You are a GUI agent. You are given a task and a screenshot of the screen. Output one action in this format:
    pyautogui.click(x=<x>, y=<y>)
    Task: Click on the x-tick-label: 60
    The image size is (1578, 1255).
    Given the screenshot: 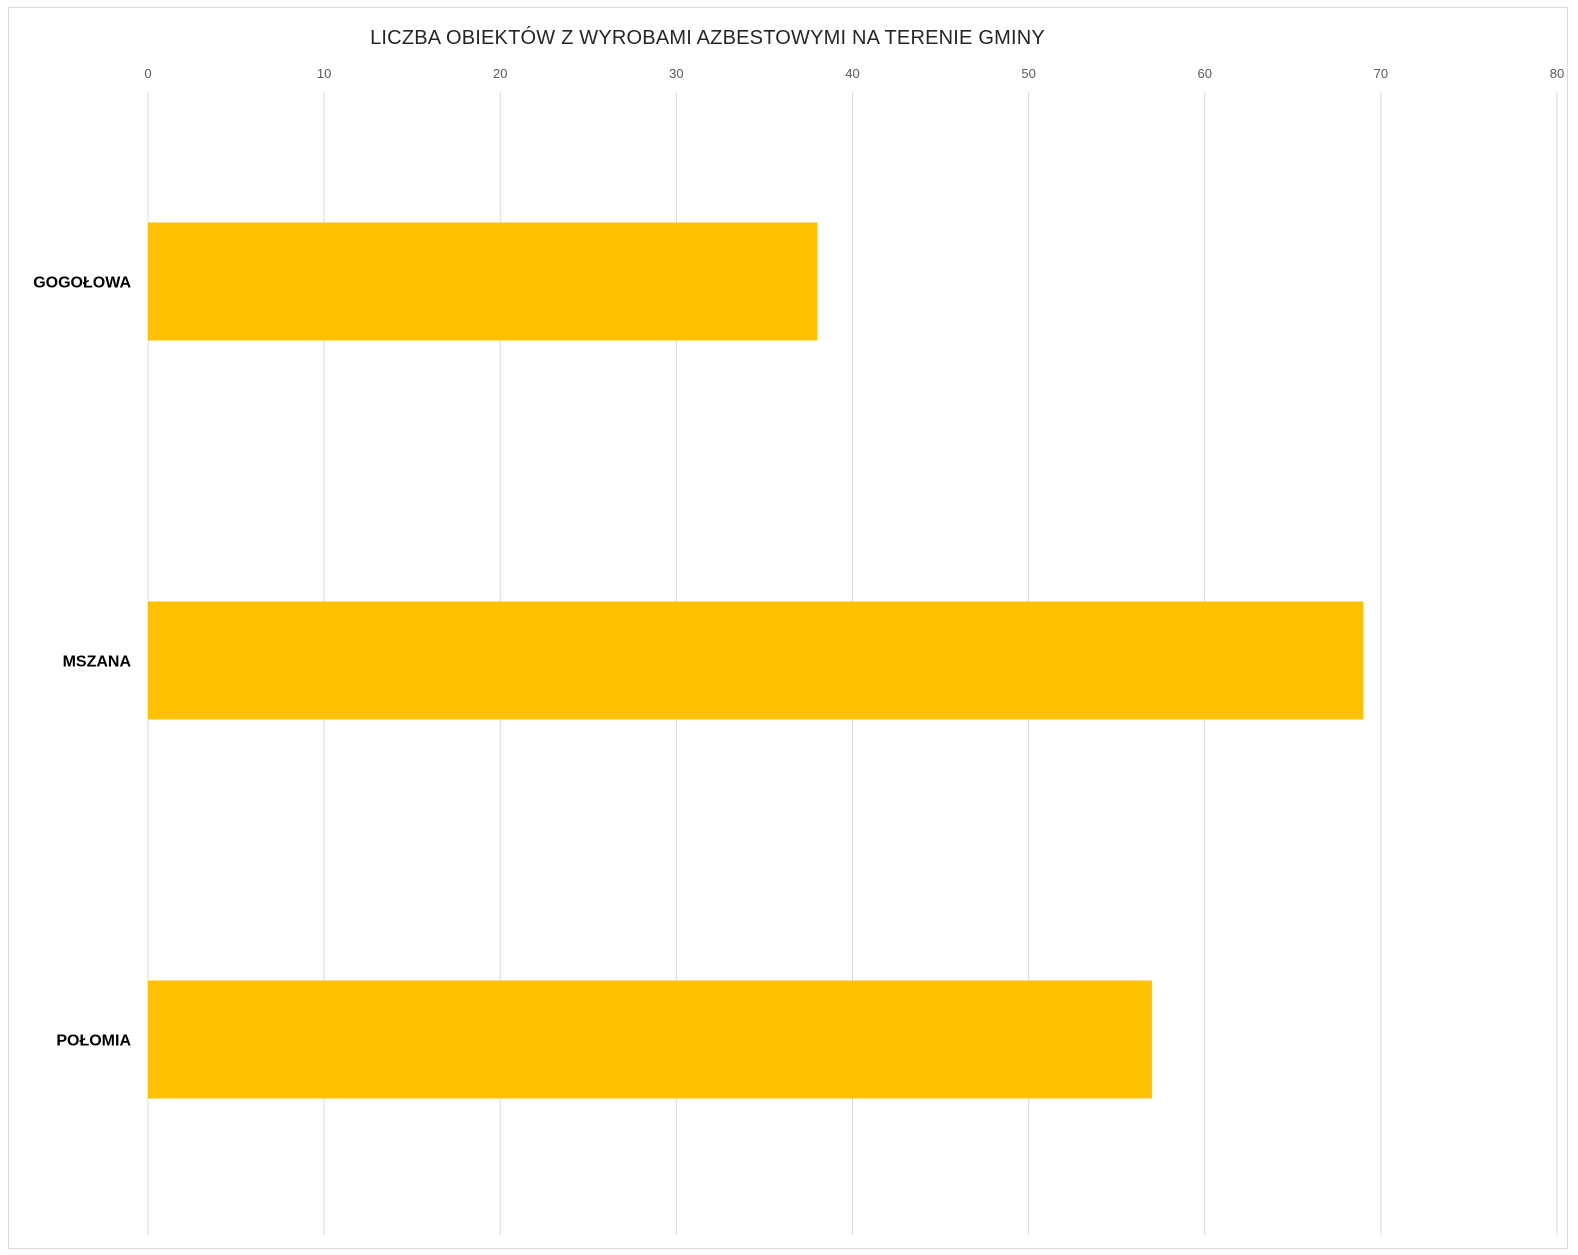 What is the action you would take?
    pyautogui.click(x=1205, y=73)
    